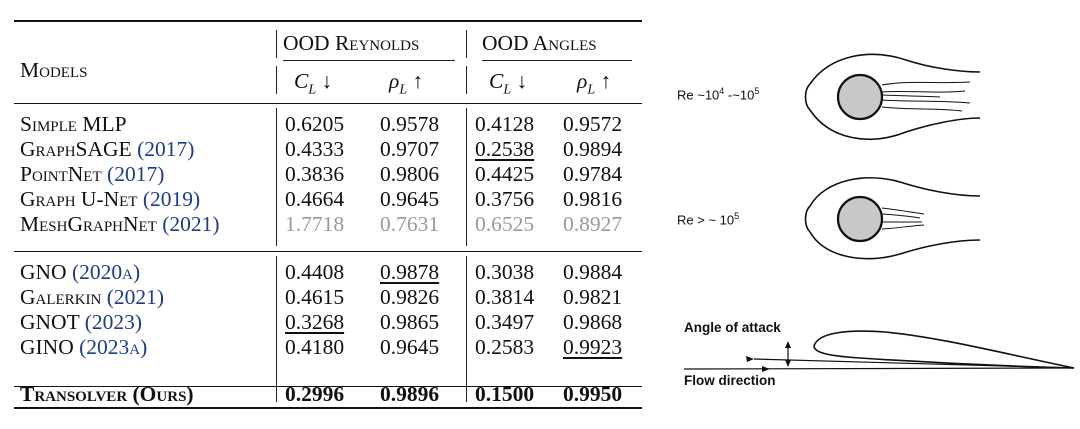  What do you see at coordinates (107, 394) in the screenshot?
I see `model-name: Transolver (Ours)` at bounding box center [107, 394].